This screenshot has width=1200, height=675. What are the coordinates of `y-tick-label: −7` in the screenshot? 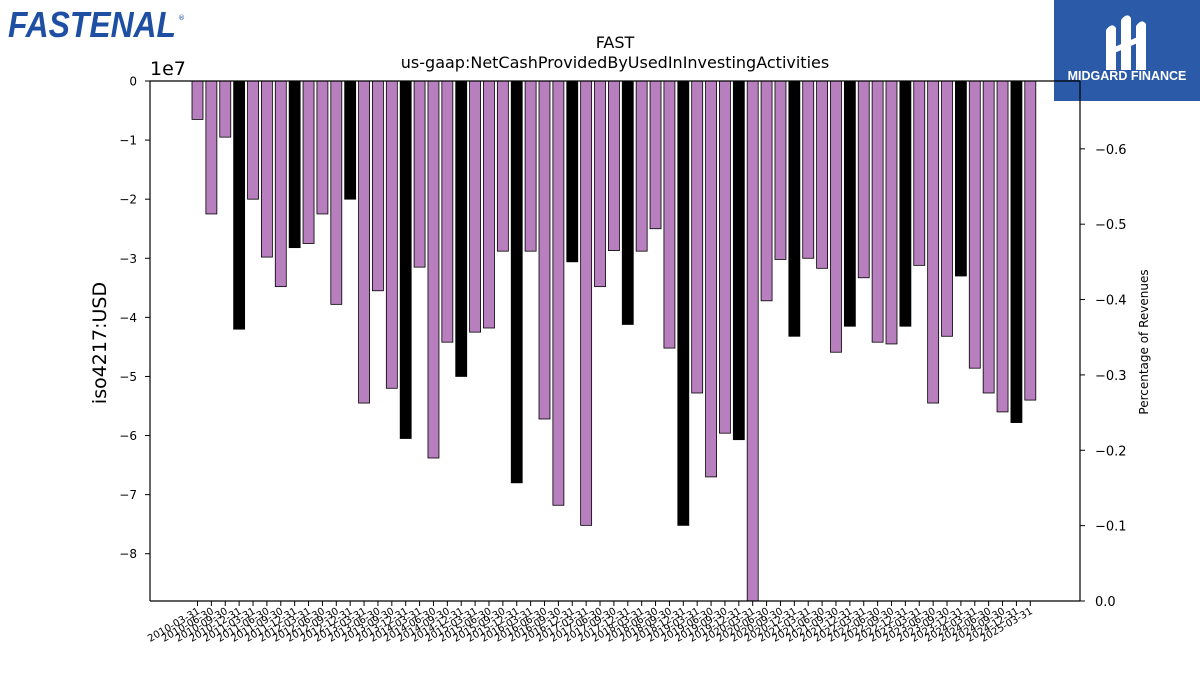 It's located at (128, 495).